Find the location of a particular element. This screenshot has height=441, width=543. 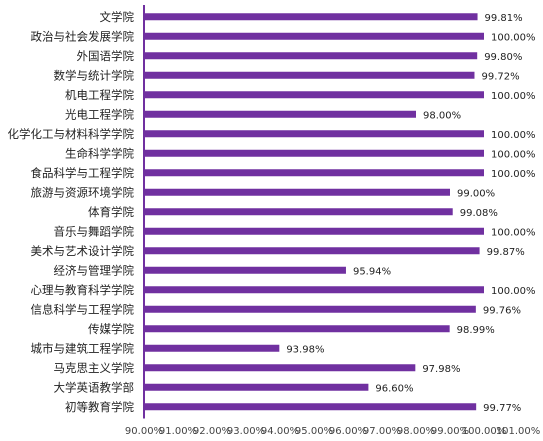

value-label: 99.72% is located at coordinates (500, 76).